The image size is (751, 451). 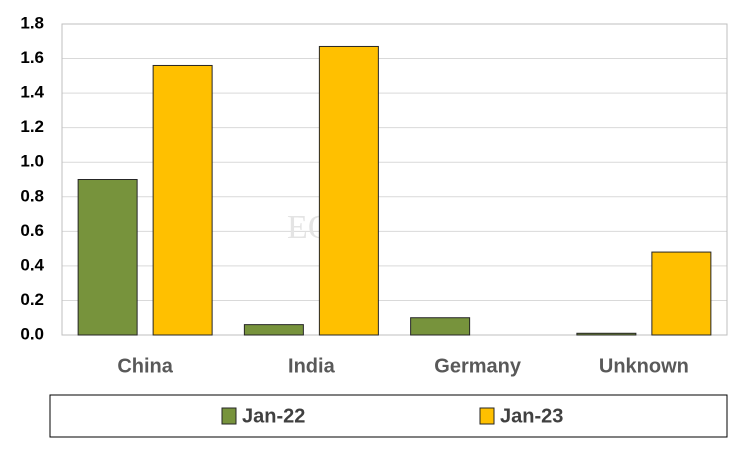 I want to click on y-tick-label: 0.4, so click(x=32, y=264).